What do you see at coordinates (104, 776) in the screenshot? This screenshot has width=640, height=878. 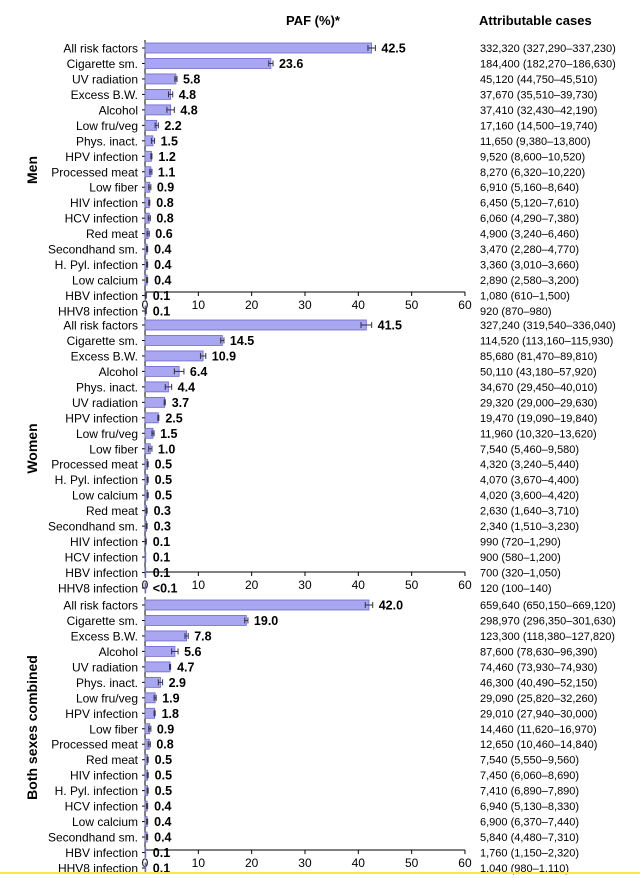 I see `panel-3-category-label: HIV infection` at bounding box center [104, 776].